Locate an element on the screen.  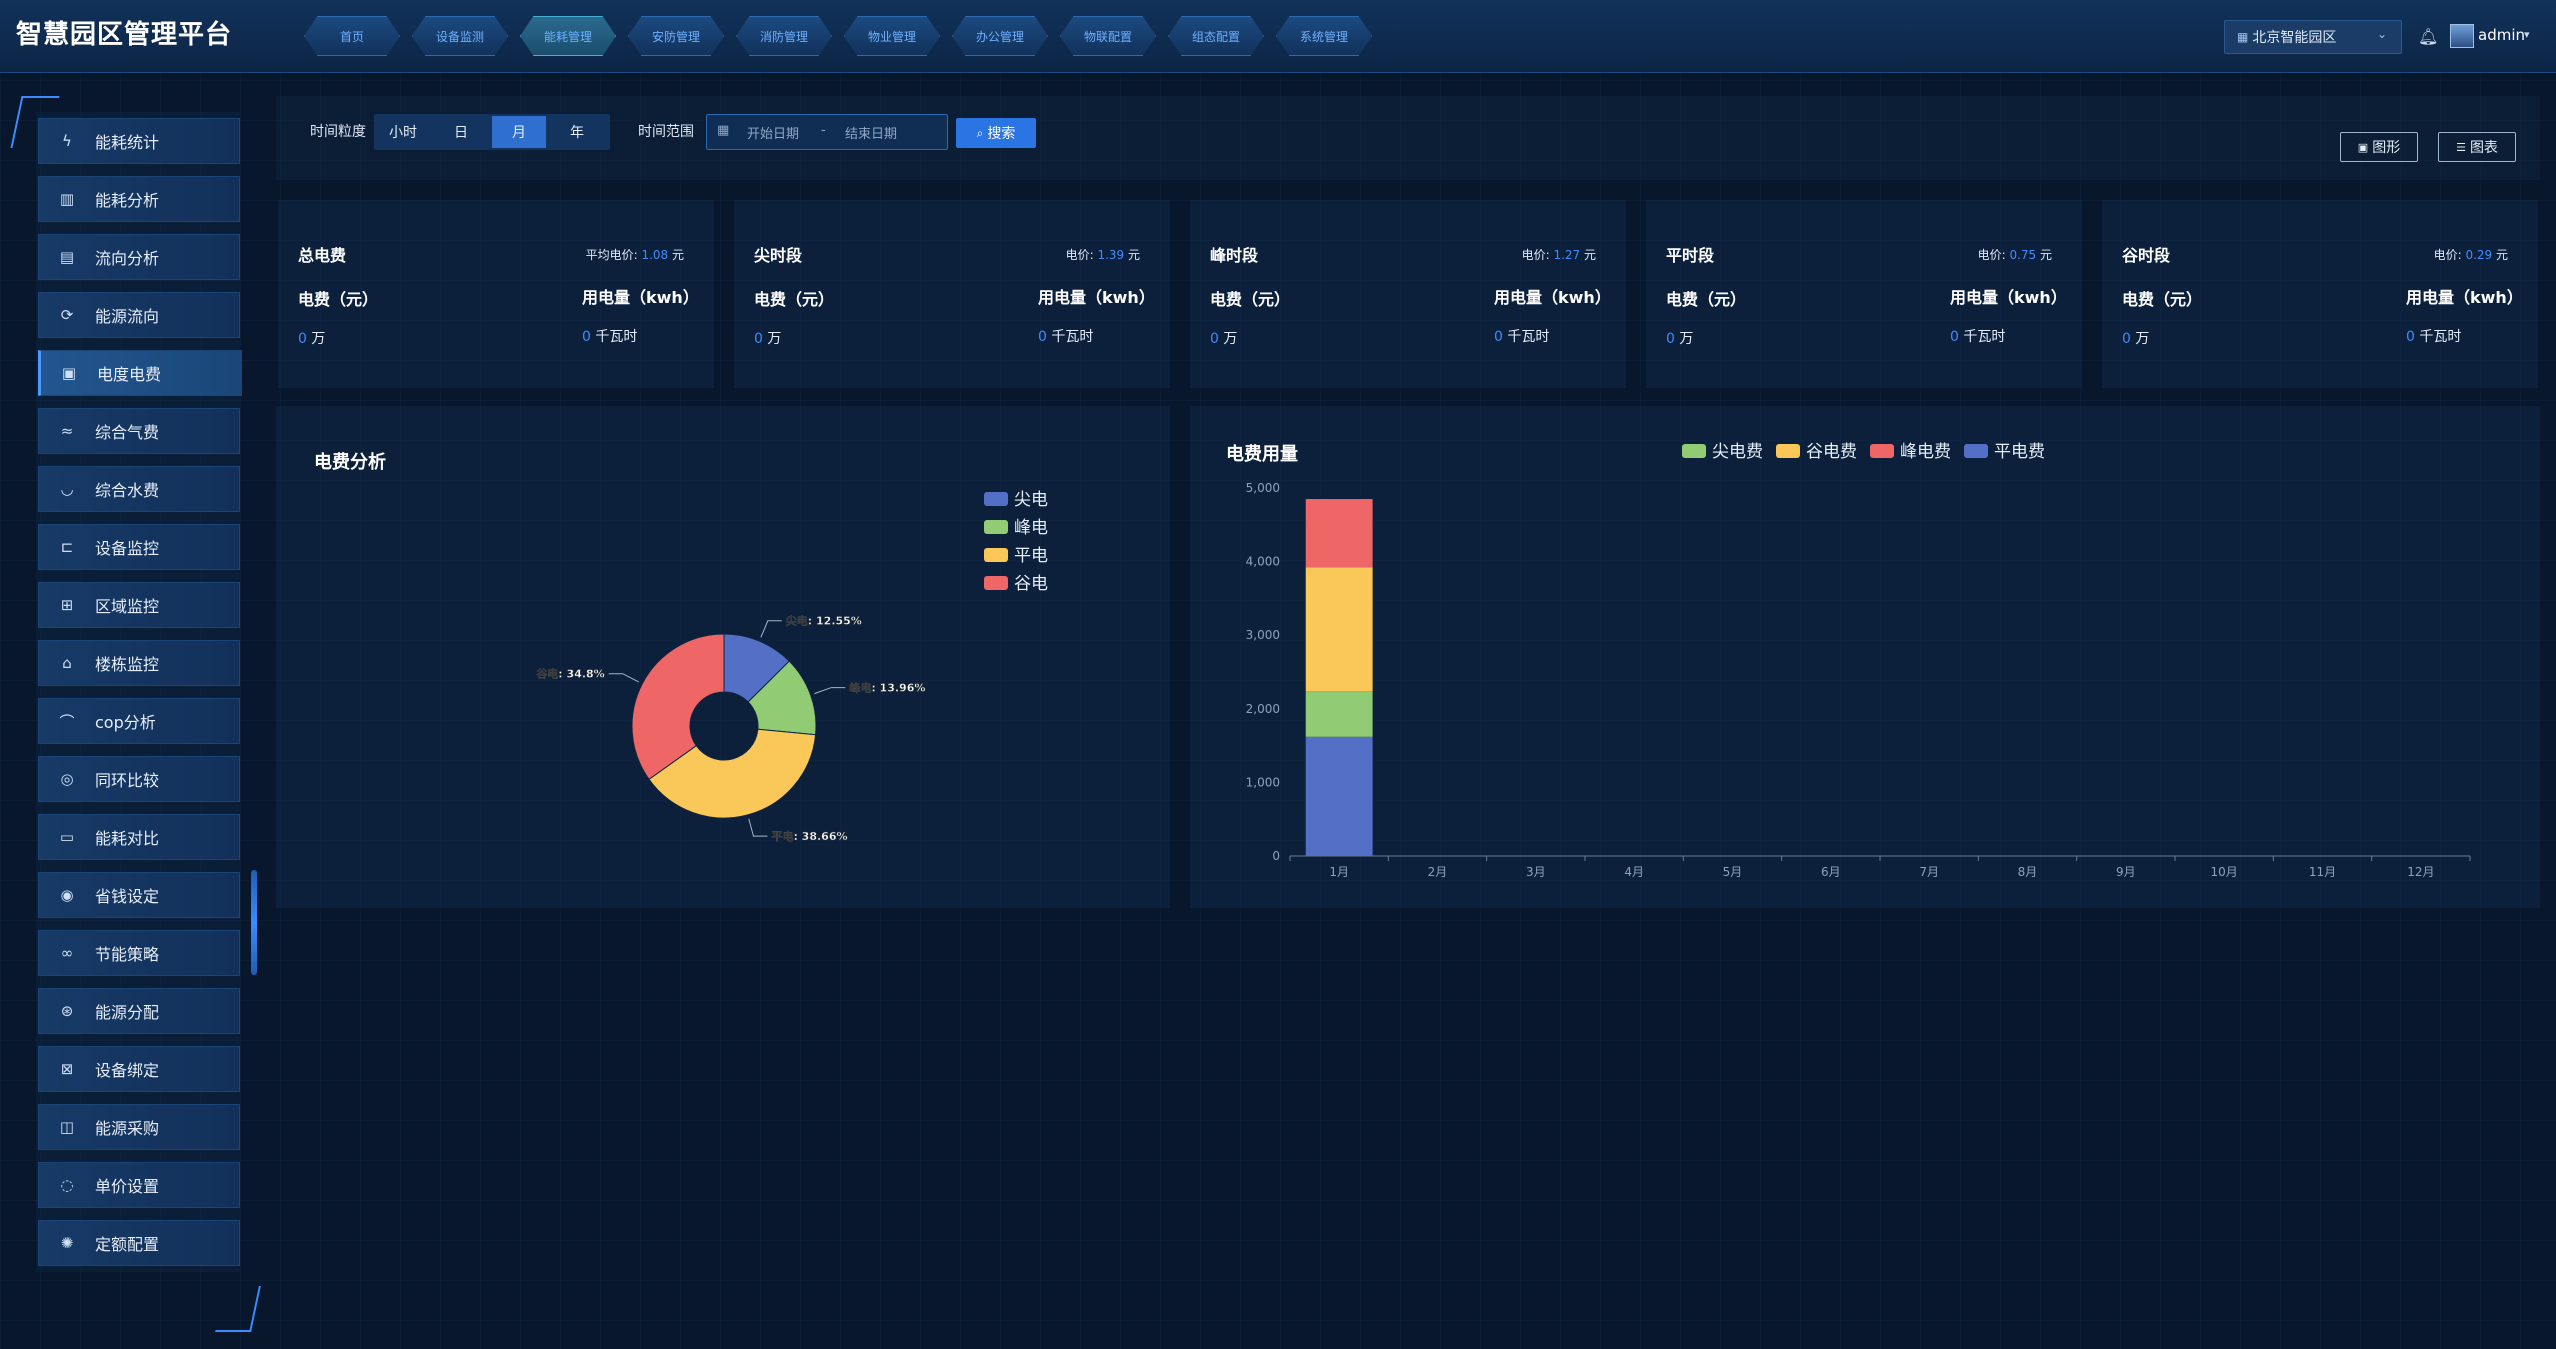
device-icon: ⊏ is located at coordinates (67, 547).